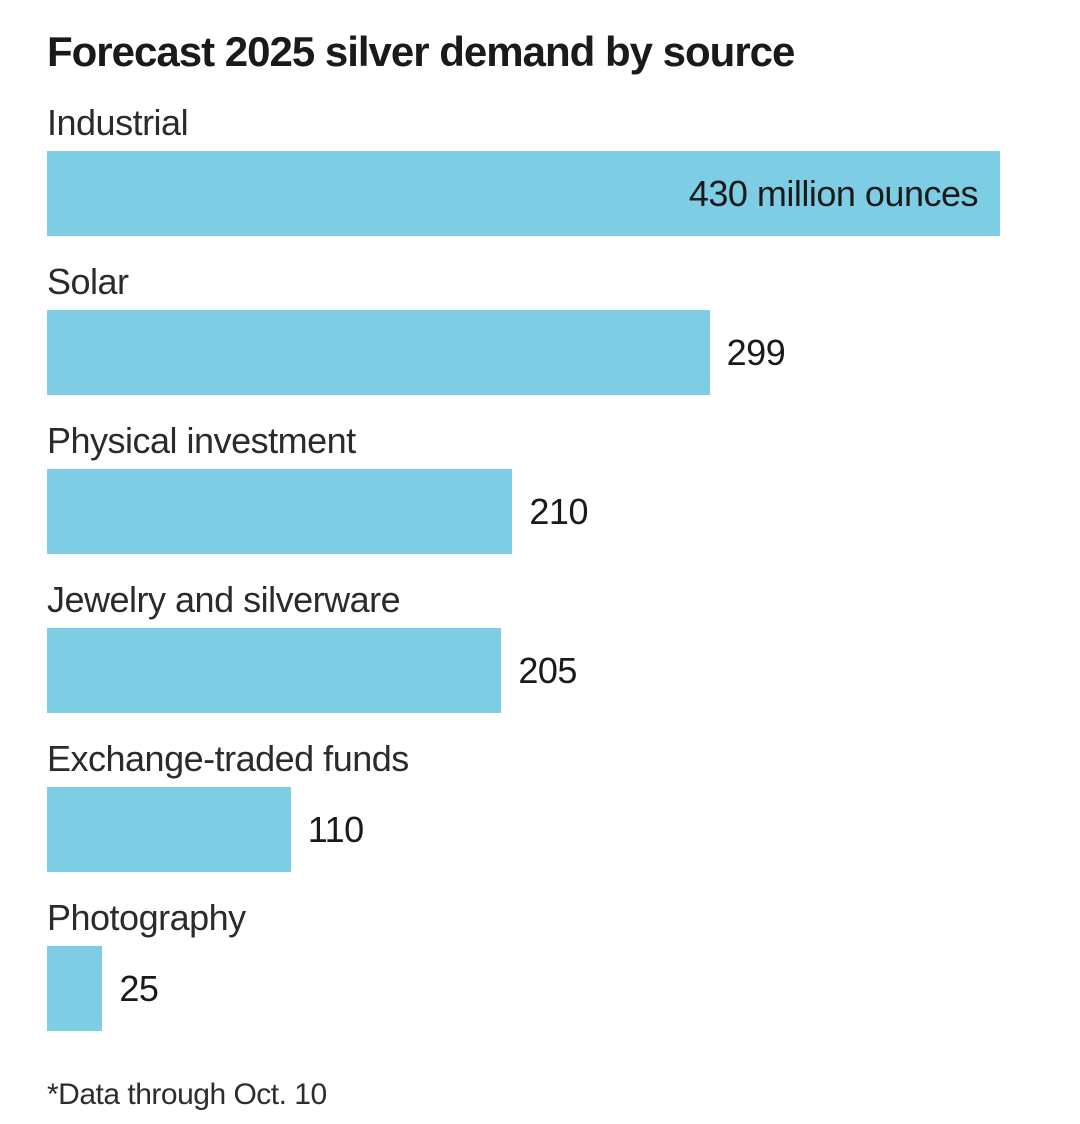 The image size is (1080, 1124). I want to click on bar-track: 25, so click(523, 989).